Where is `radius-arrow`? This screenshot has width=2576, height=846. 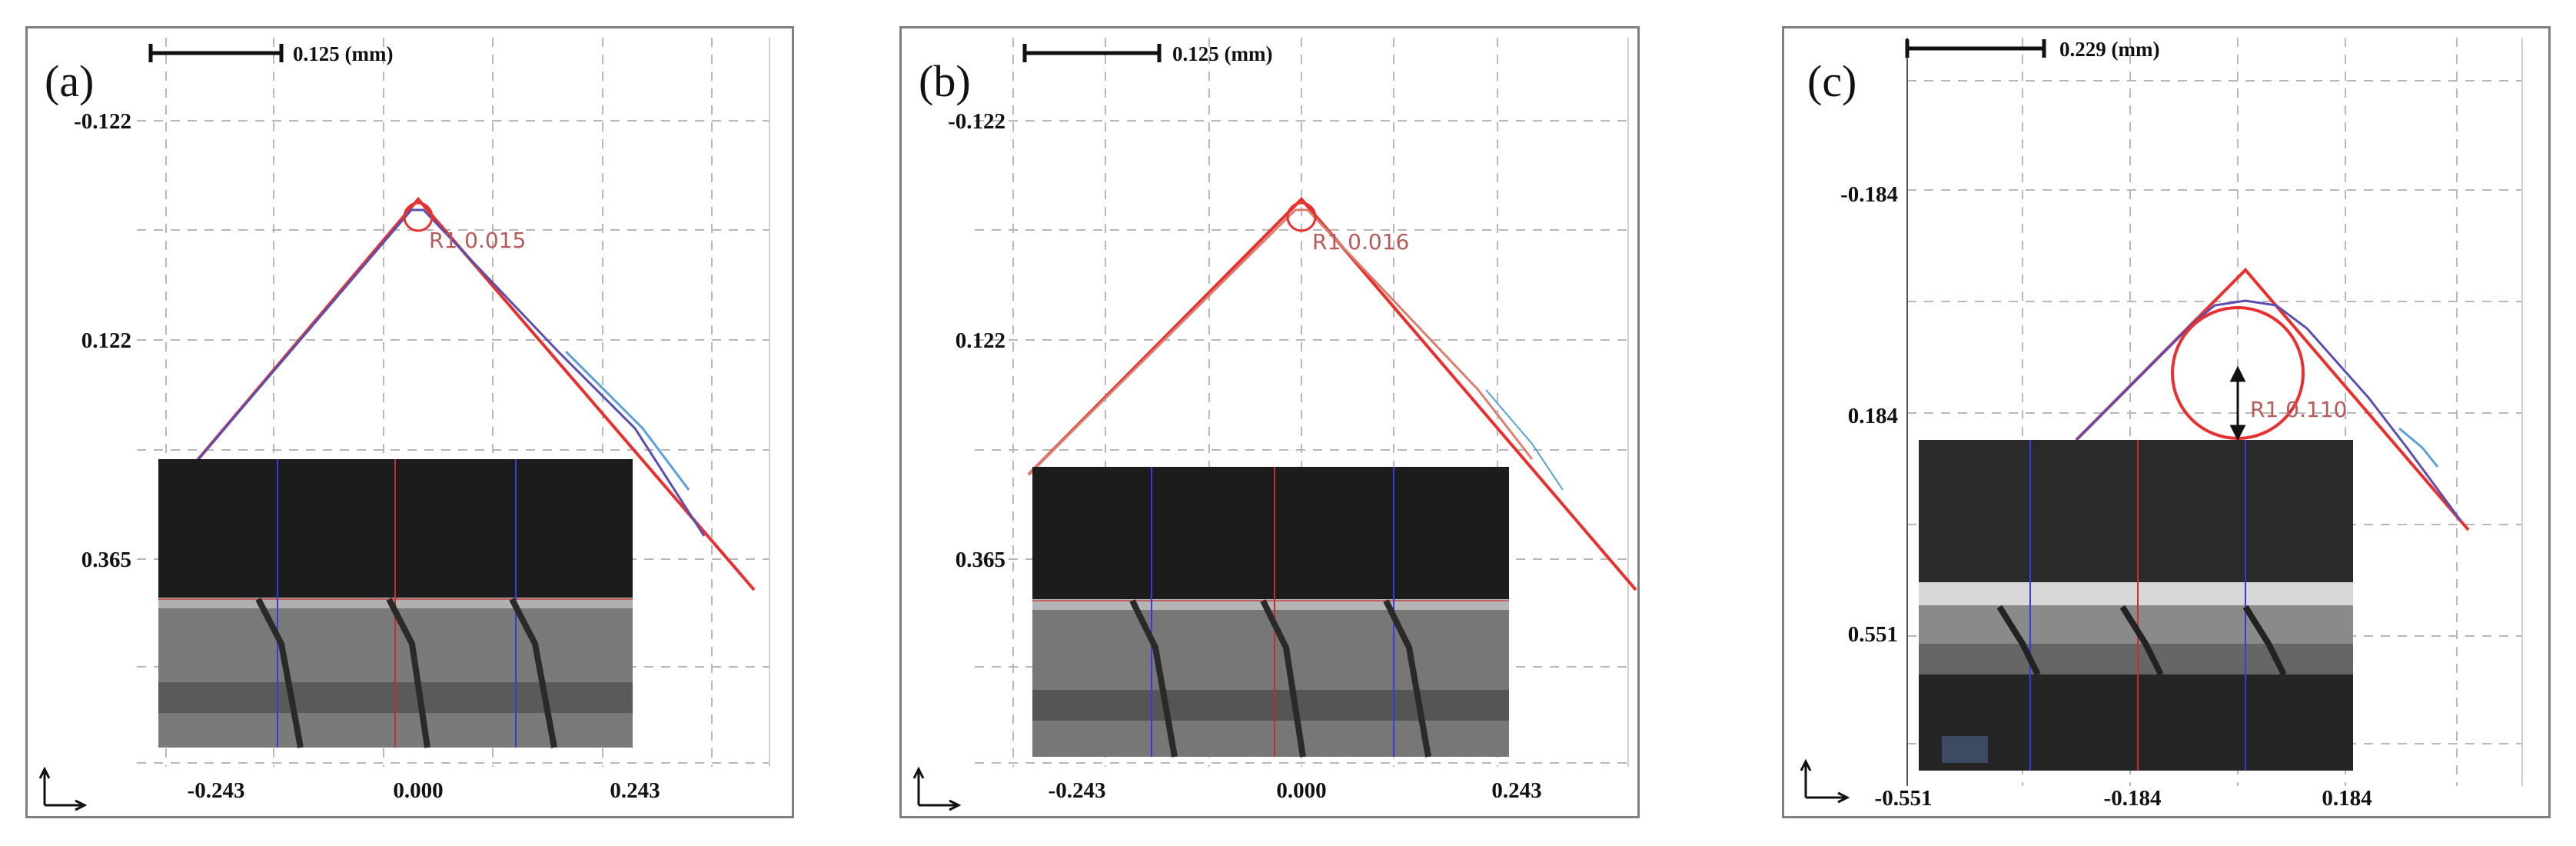
radius-arrow is located at coordinates (2237, 403).